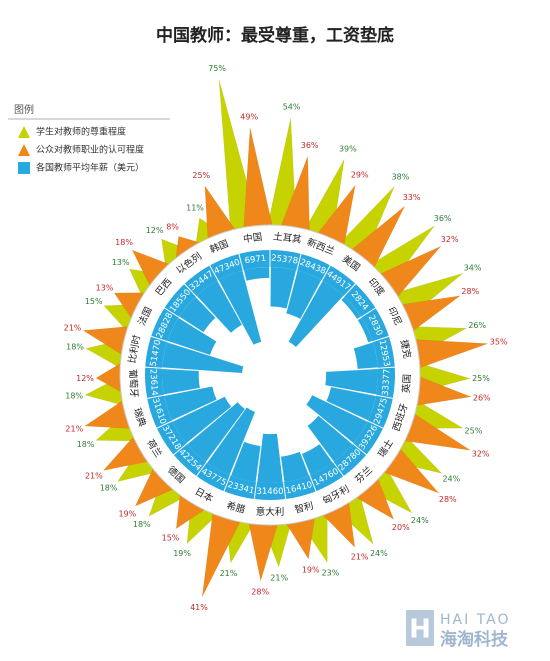 The height and width of the screenshot is (661, 550). Describe the element at coordinates (383, 353) in the screenshot. I see `salary-label: 12953` at that location.